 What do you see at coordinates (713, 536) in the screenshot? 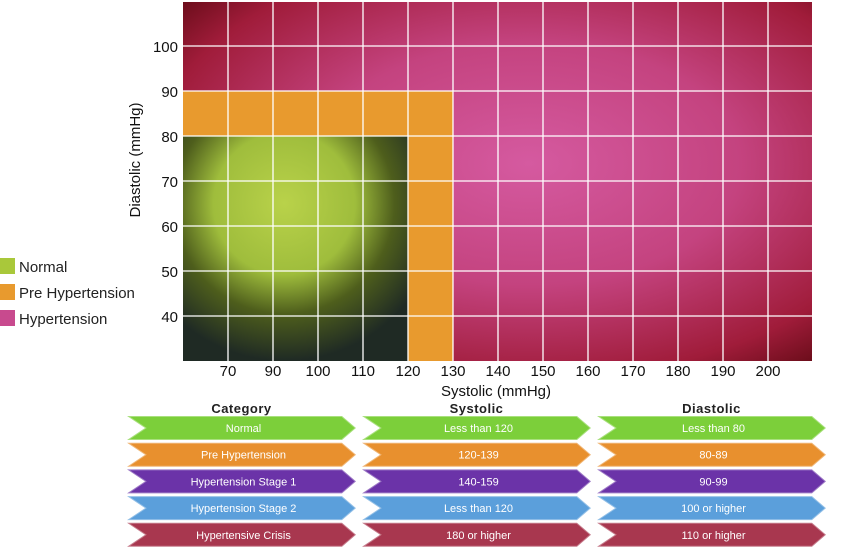
I see `table-cell-diastolic: 110 or higher` at bounding box center [713, 536].